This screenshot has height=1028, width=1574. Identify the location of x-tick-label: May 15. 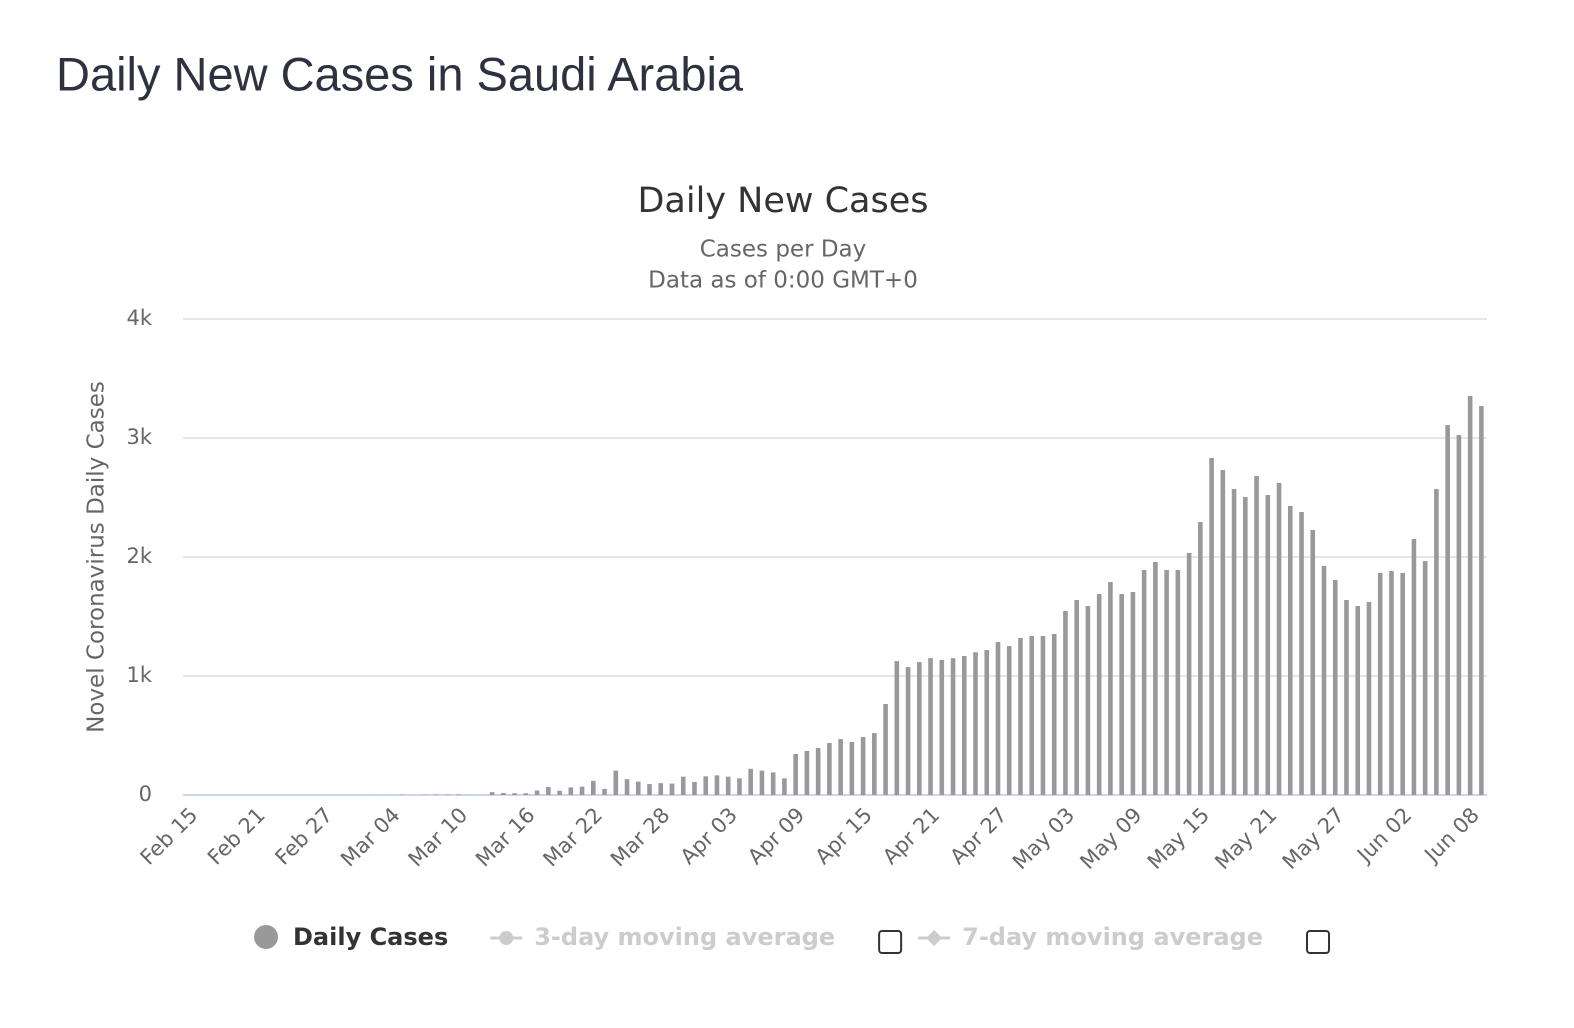
(1178, 838).